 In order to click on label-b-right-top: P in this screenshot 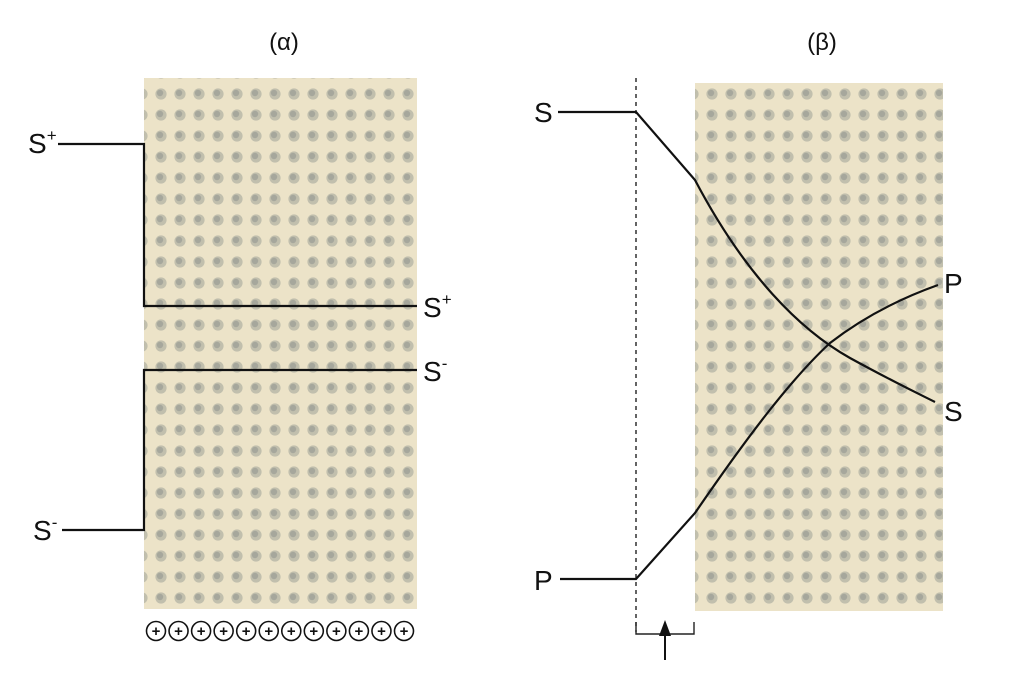, I will do `click(953, 283)`.